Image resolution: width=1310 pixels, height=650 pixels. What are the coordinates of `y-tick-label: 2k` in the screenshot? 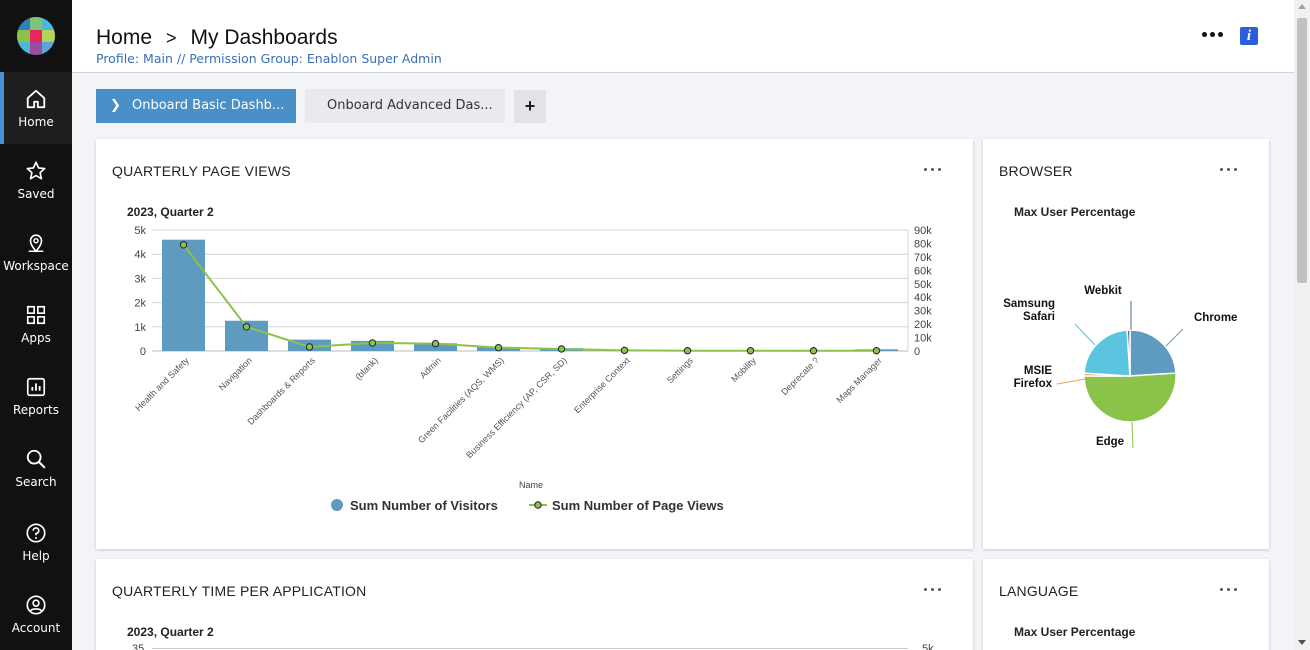 It's located at (140, 304).